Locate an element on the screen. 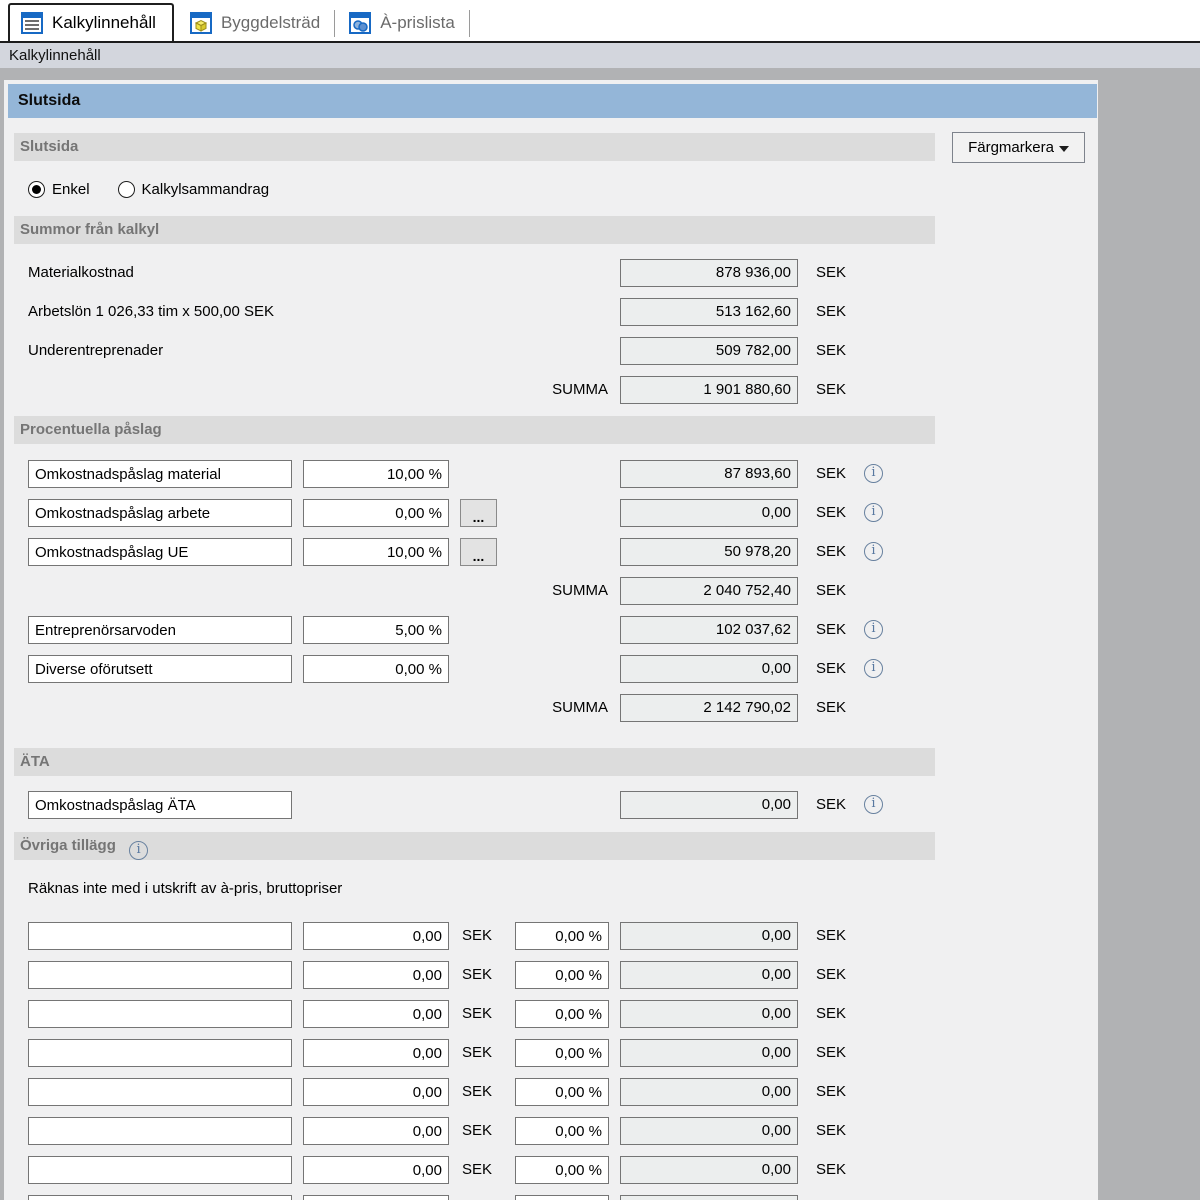  summa-label: SUMMA is located at coordinates (580, 389).